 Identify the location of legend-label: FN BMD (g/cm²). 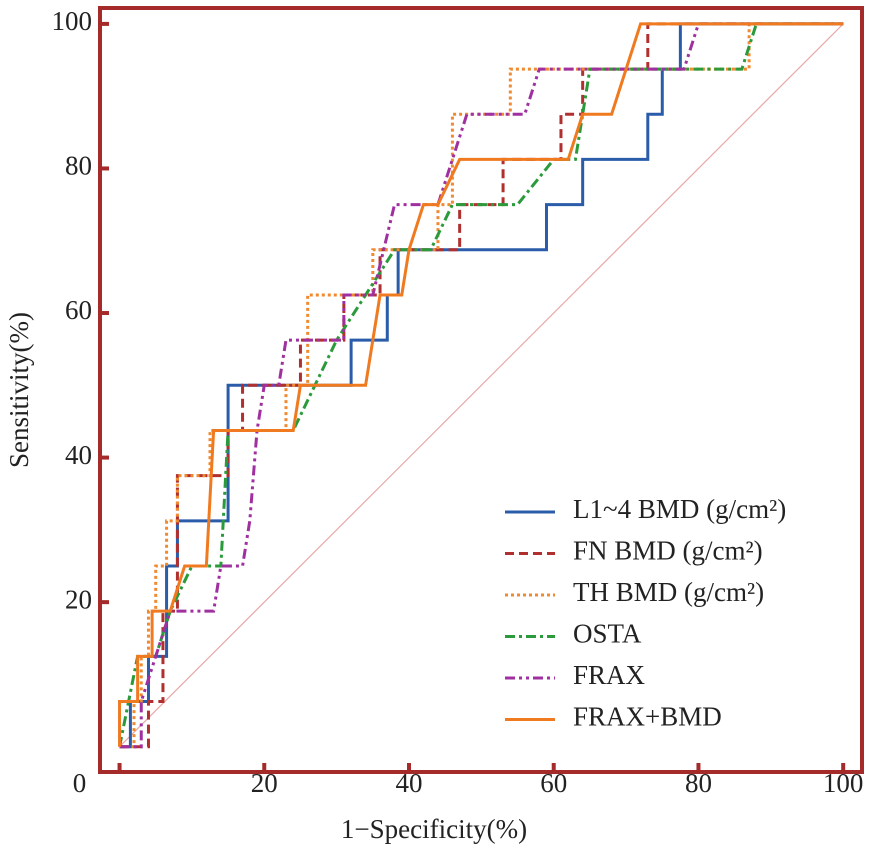
(668, 551).